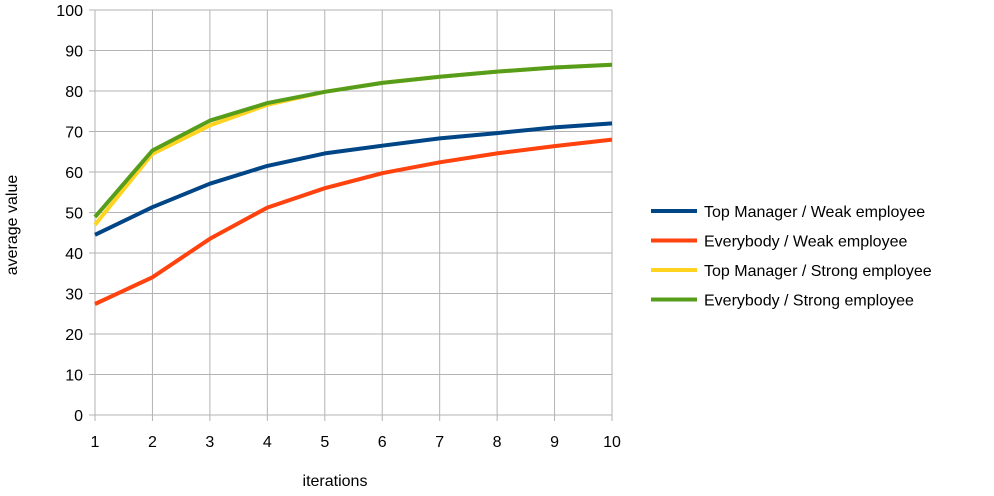 Image resolution: width=994 pixels, height=496 pixels. What do you see at coordinates (74, 376) in the screenshot?
I see `y-tick-label: 10` at bounding box center [74, 376].